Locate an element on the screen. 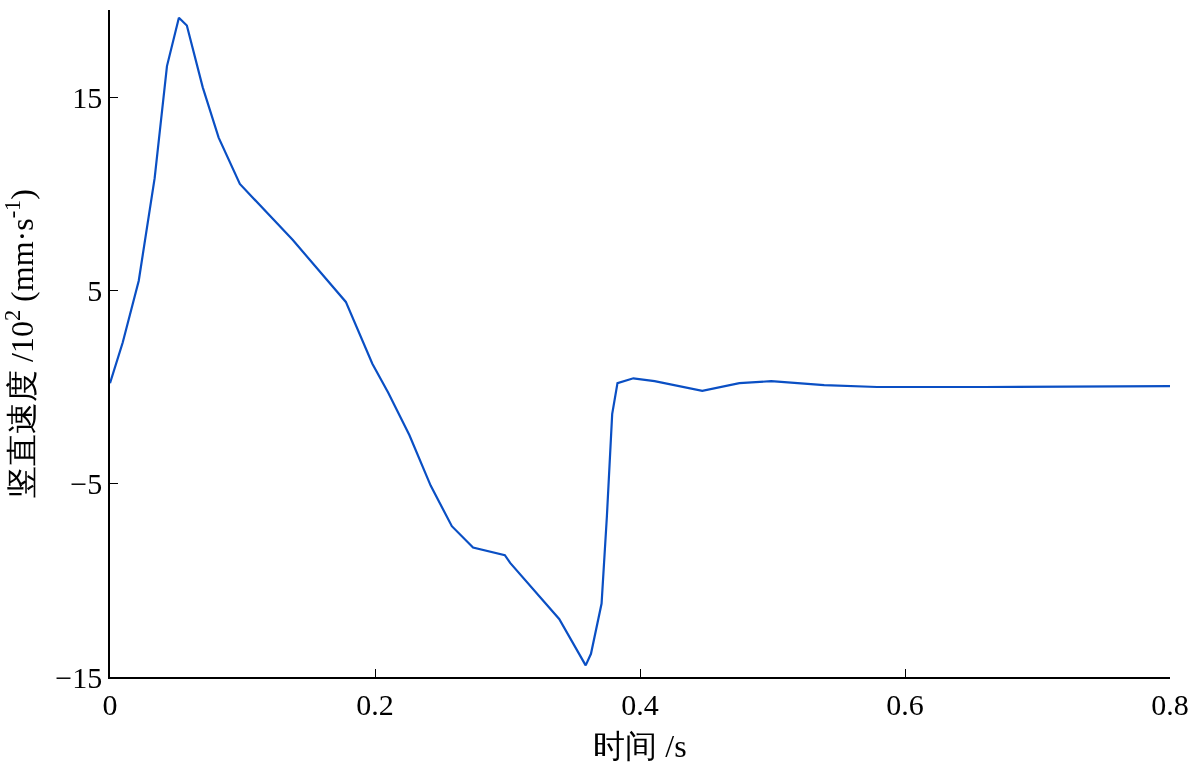  y-tick-label: 15 is located at coordinates (87, 97).